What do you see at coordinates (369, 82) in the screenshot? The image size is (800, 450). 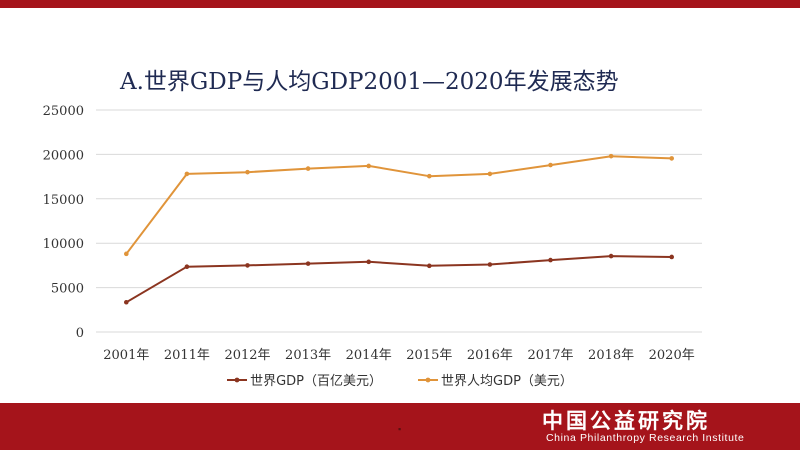 I see `chart-title: A.世界GDP与人均GDP2001—2020年发展态势` at bounding box center [369, 82].